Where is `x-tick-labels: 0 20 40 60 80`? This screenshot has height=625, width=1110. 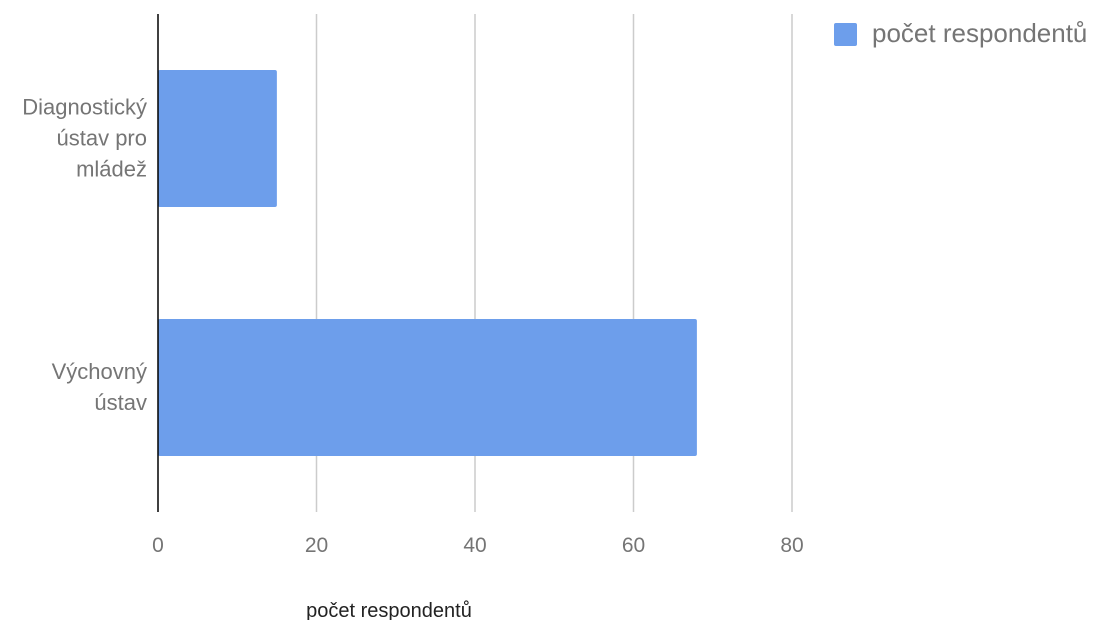
x-tick-labels: 0 20 40 60 80 is located at coordinates (478, 545).